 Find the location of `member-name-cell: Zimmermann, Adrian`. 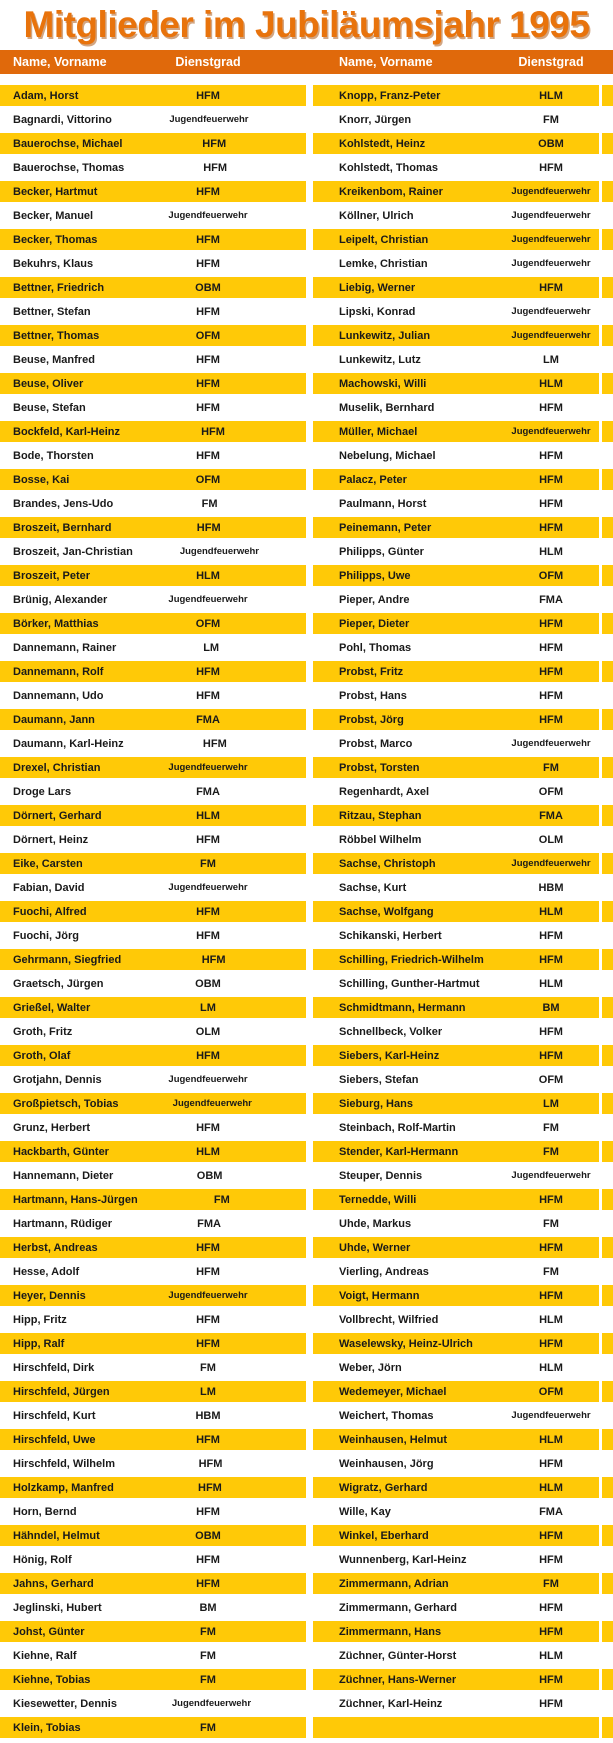

member-name-cell: Zimmermann, Adrian is located at coordinates (394, 1583).